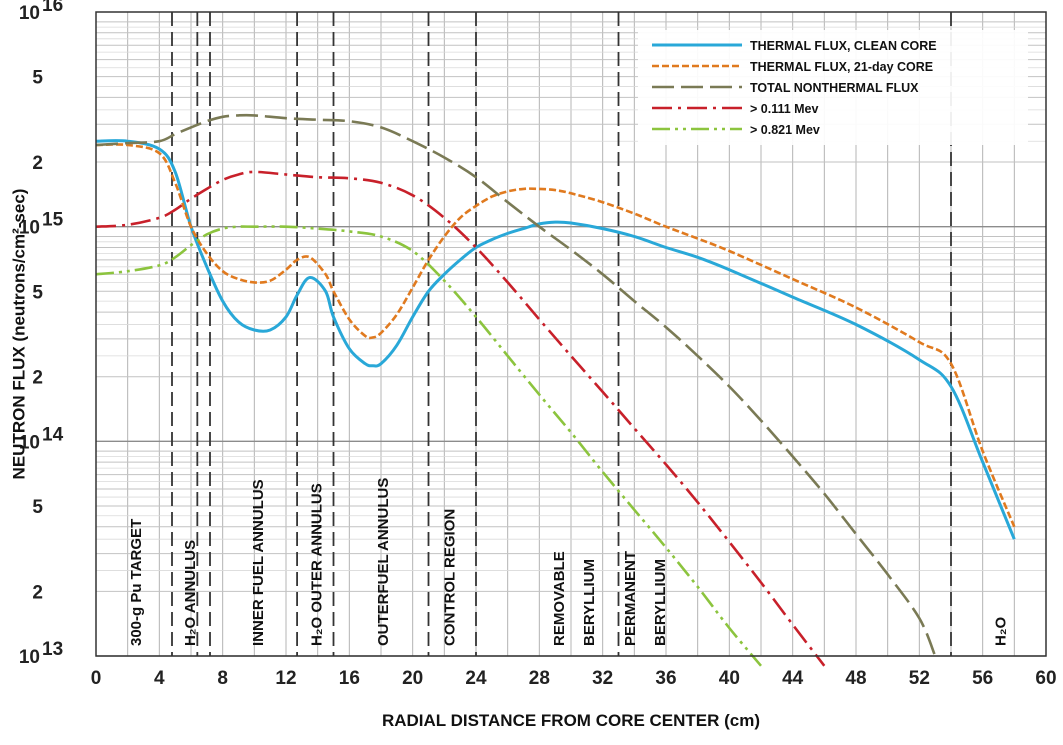  I want to click on region-label: REMOVABLE, so click(559, 598).